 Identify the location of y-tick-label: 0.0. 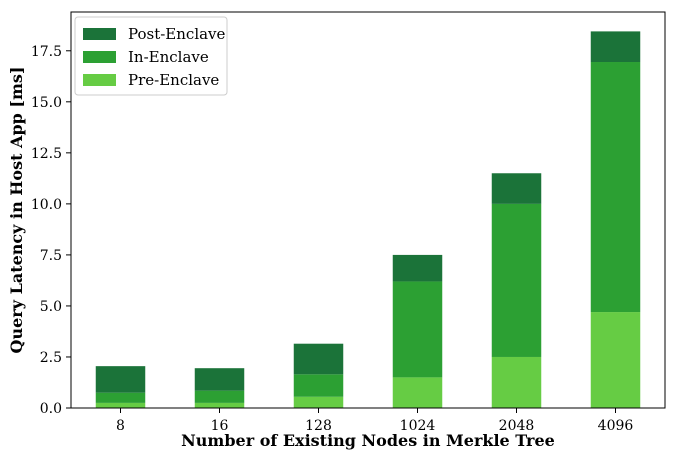
(51, 409).